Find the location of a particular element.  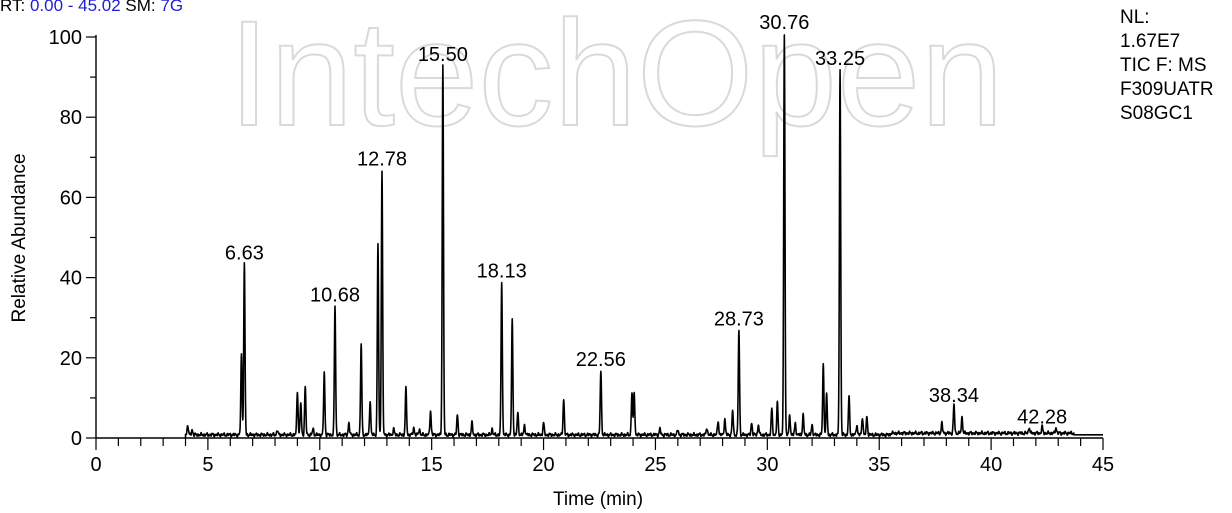

y-axis-title: Relative Abundance is located at coordinates (19, 237).